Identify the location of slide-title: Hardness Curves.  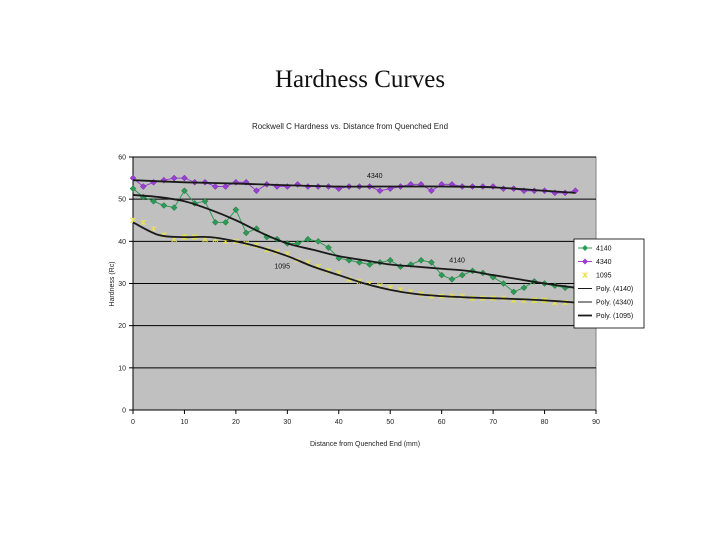
(360, 79).